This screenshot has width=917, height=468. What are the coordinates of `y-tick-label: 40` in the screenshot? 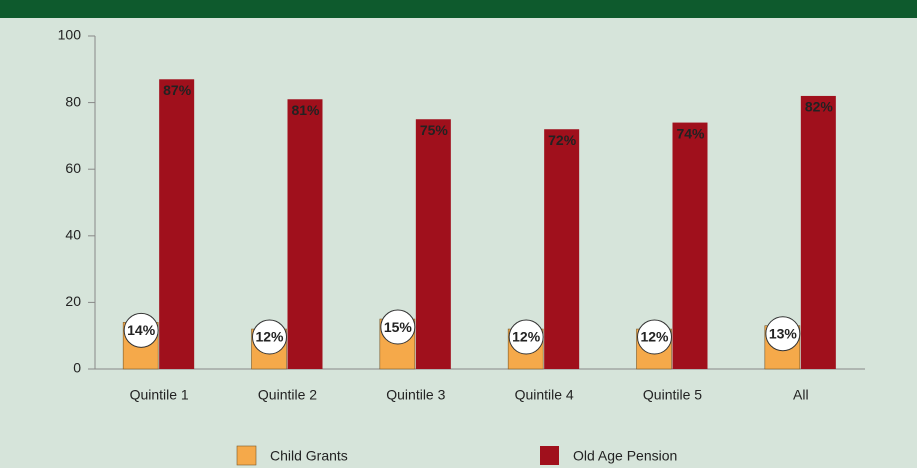 It's located at (73, 235).